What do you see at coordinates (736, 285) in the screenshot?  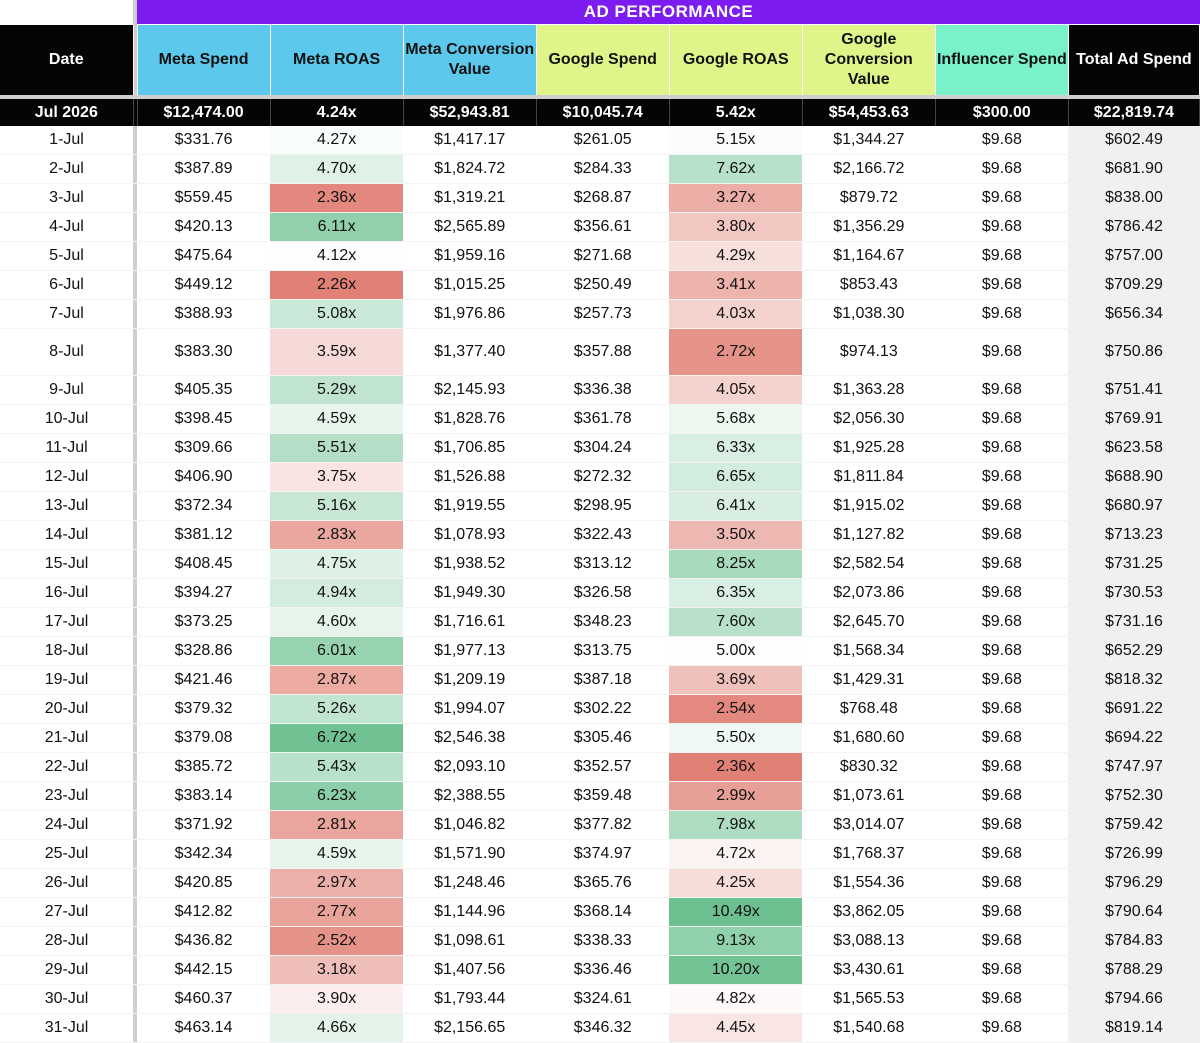 I see `cell-google-roas: 3.41x` at bounding box center [736, 285].